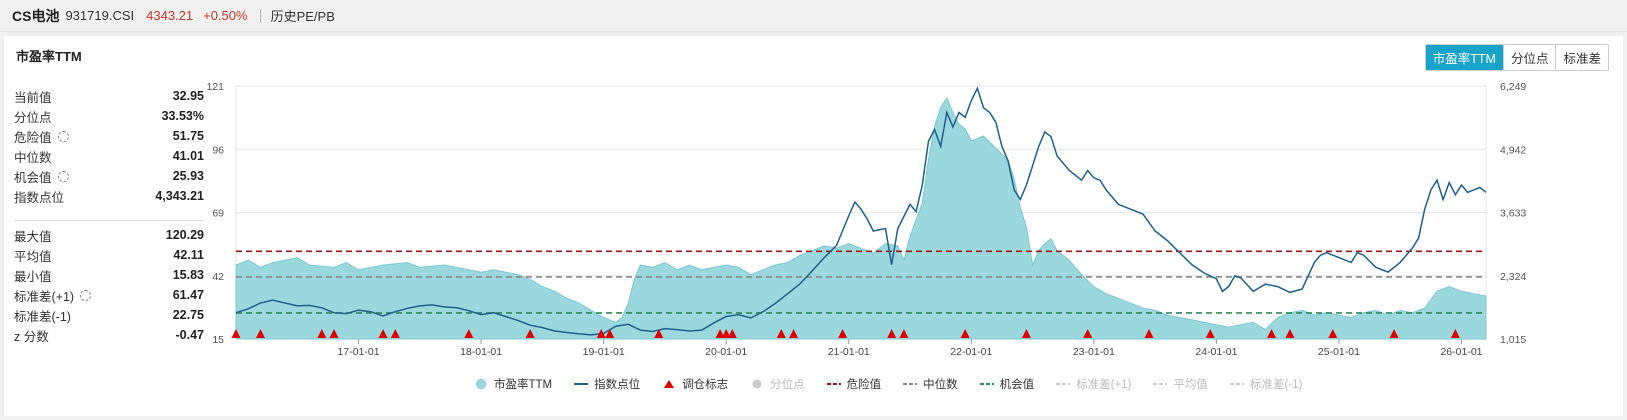  What do you see at coordinates (1581, 57) in the screenshot?
I see `tab-std-dev: 标准差` at bounding box center [1581, 57].